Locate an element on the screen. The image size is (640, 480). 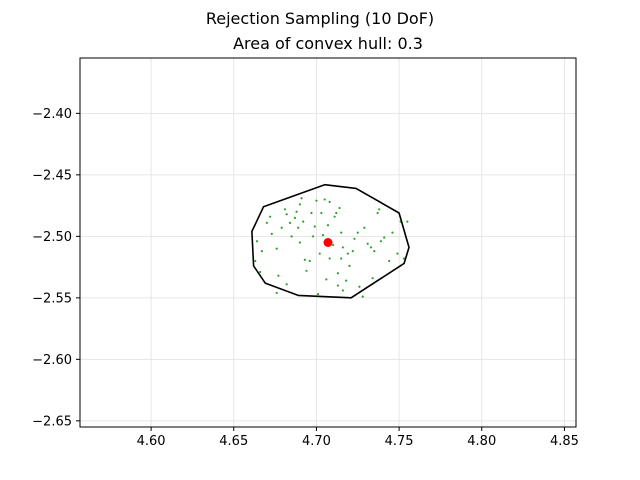
y-axis: −2.40 −2.45 −2.50 −2.55 −2.60 −2.65 is located at coordinates (56, 268).